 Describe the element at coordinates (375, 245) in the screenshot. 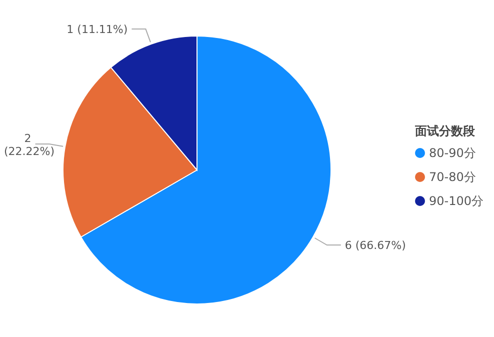

I see `data-label: 6 (66.67%)` at that location.